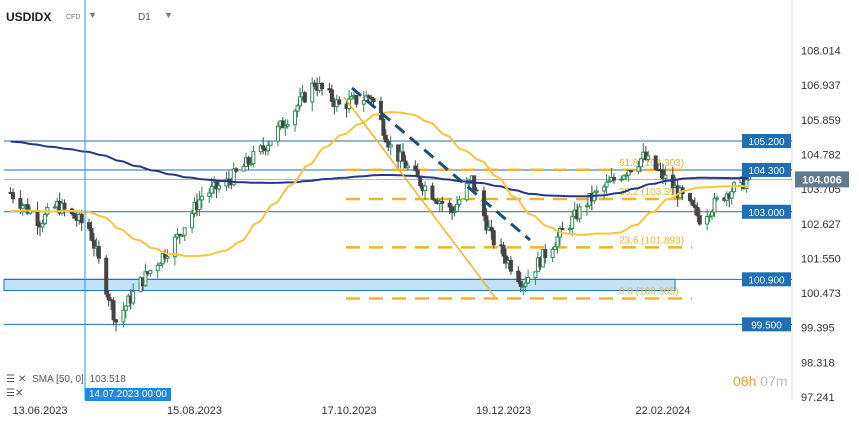  I want to click on symbol-name: USDIDX, so click(29, 17).